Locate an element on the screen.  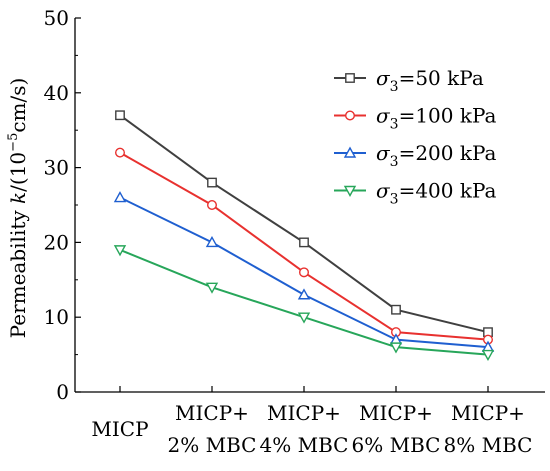
y-axis-label-symbol: k is located at coordinates (18, 198).